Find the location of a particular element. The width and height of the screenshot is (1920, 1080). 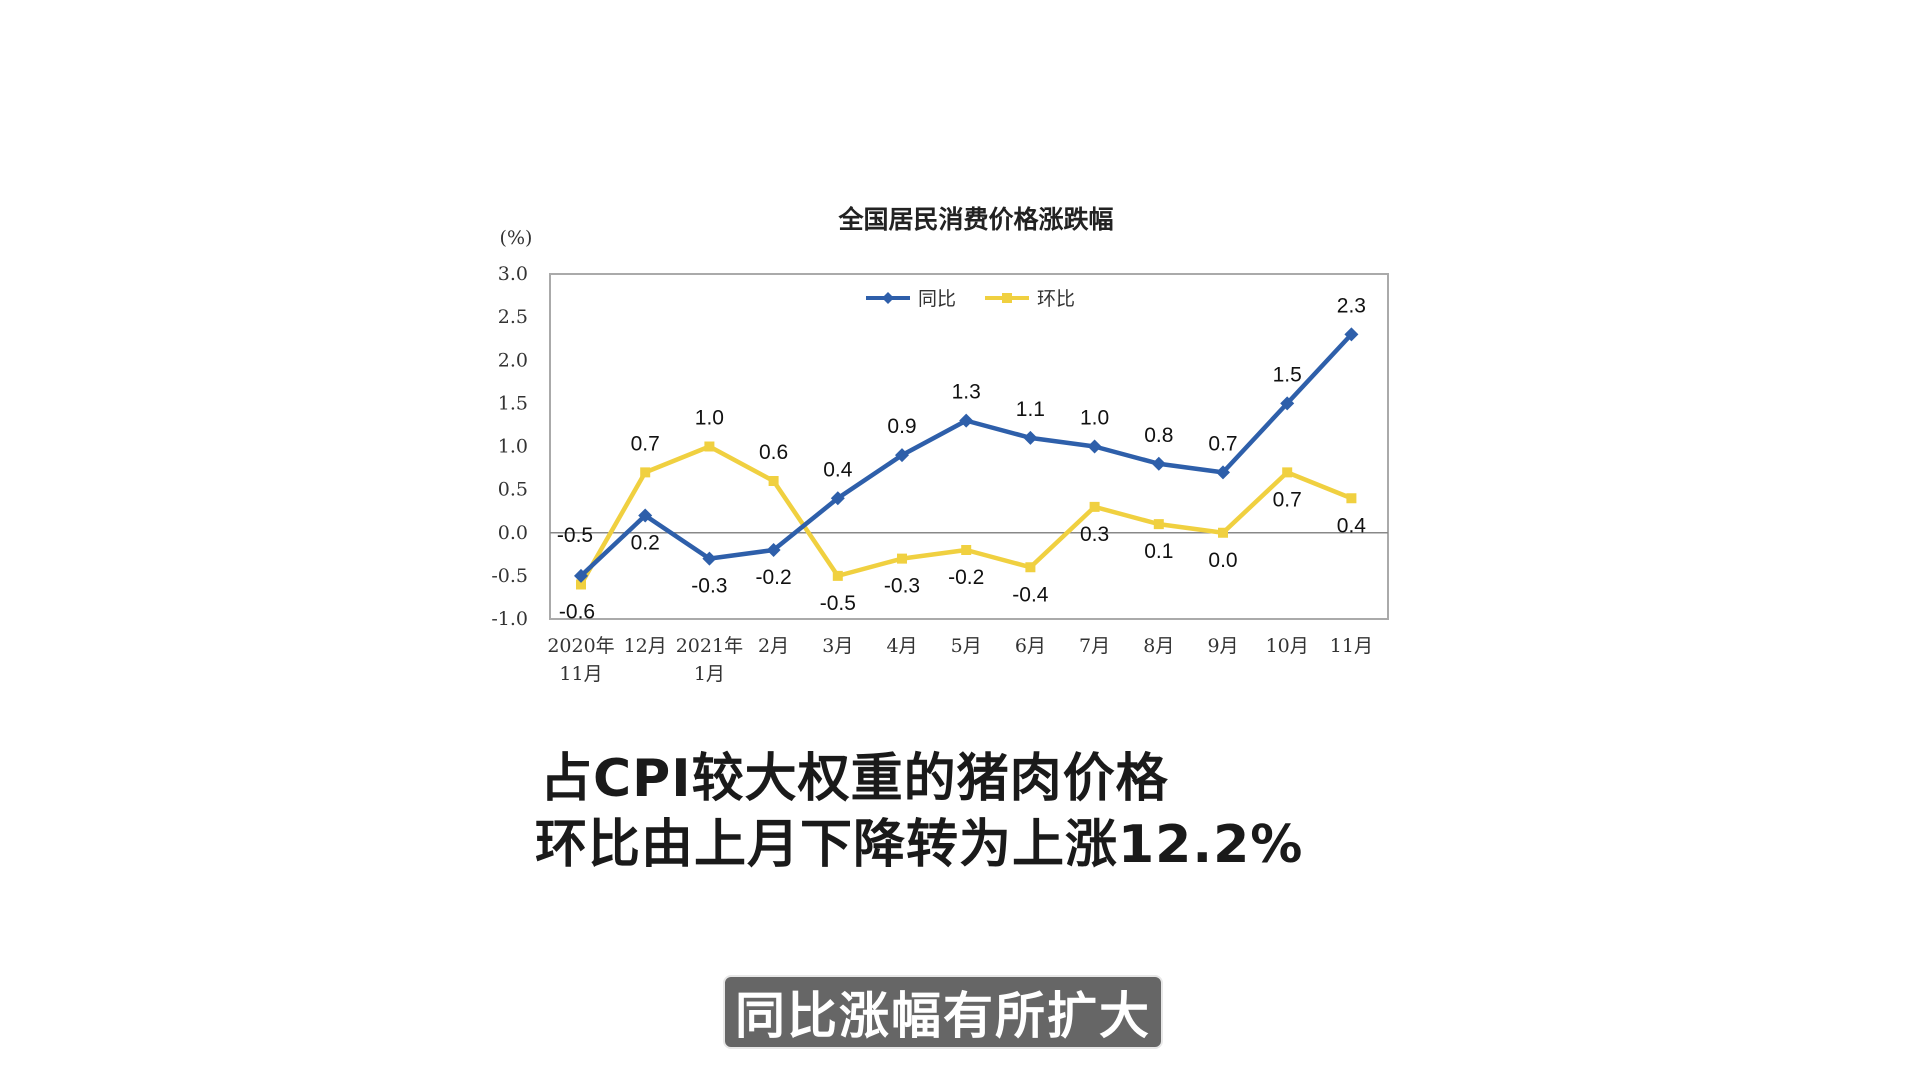

legend-label-yoy: 同比 is located at coordinates (937, 299).